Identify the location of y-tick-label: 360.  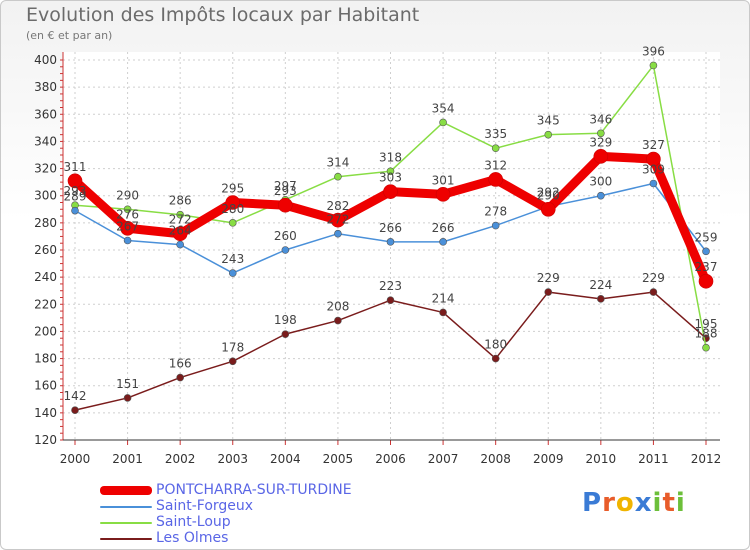
(45, 114).